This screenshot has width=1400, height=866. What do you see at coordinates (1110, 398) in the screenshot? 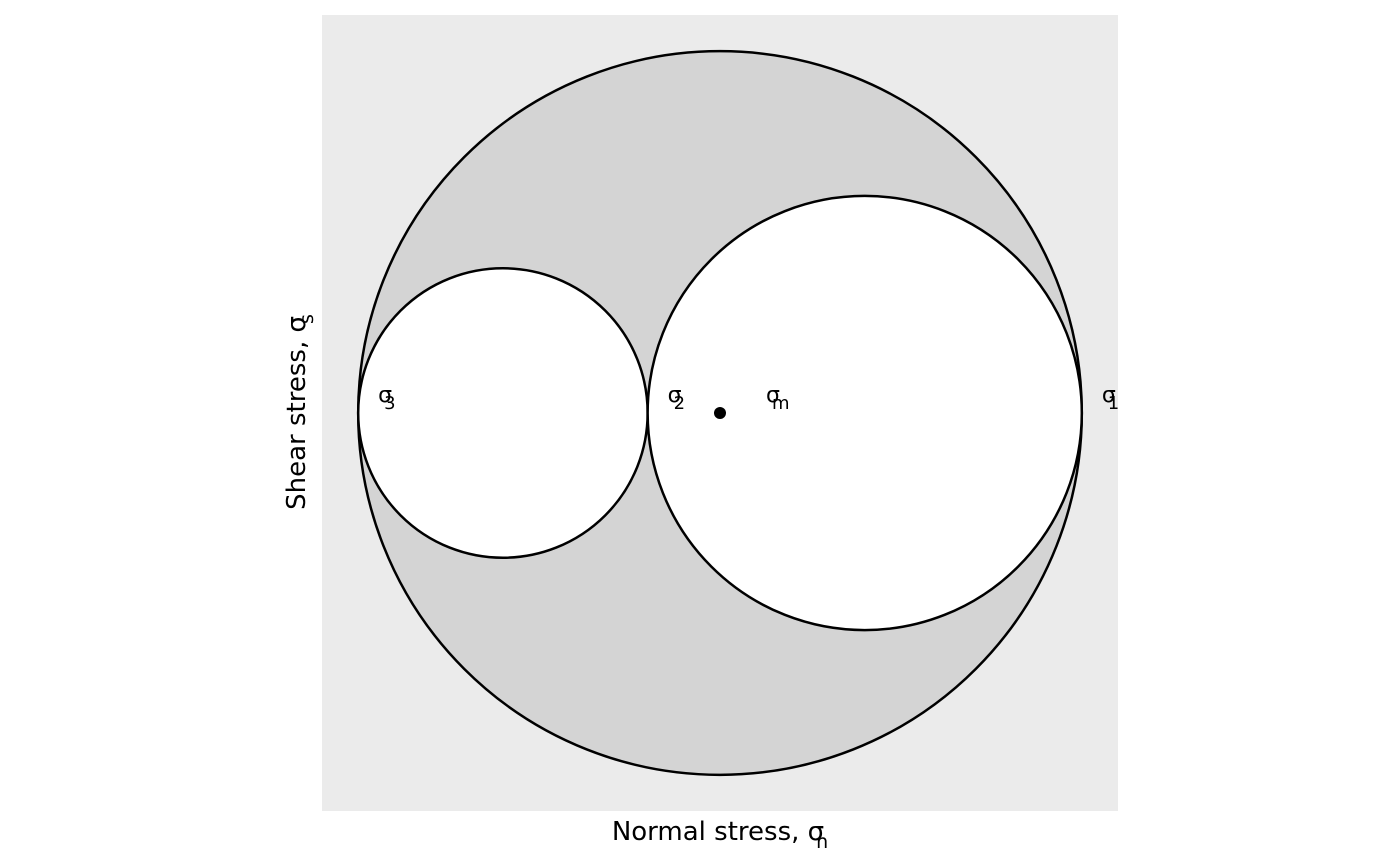
I see `label-sigma1: σ1` at bounding box center [1110, 398].